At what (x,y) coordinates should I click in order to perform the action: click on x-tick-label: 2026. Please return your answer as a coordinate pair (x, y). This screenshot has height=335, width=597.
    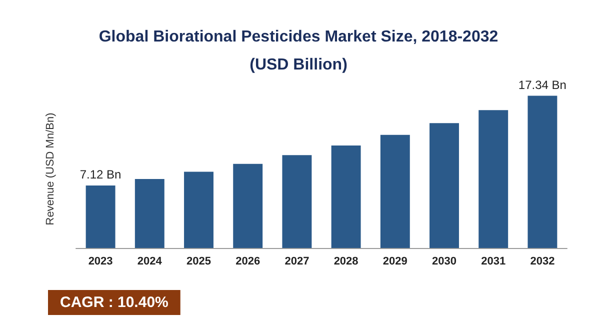
    Looking at the image, I should click on (248, 262).